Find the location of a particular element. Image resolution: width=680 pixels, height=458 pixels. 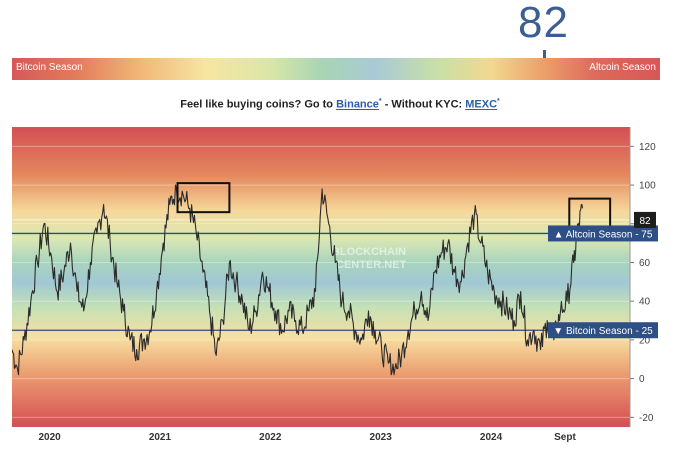

highlight-box is located at coordinates (203, 198).